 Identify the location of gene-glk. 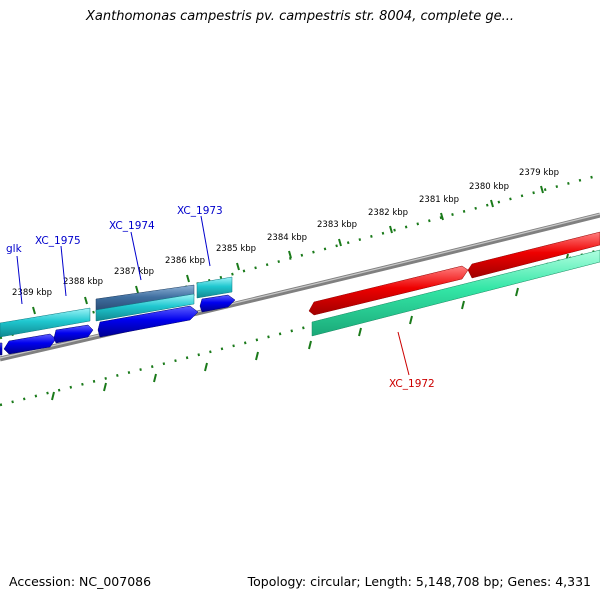
(1, 349).